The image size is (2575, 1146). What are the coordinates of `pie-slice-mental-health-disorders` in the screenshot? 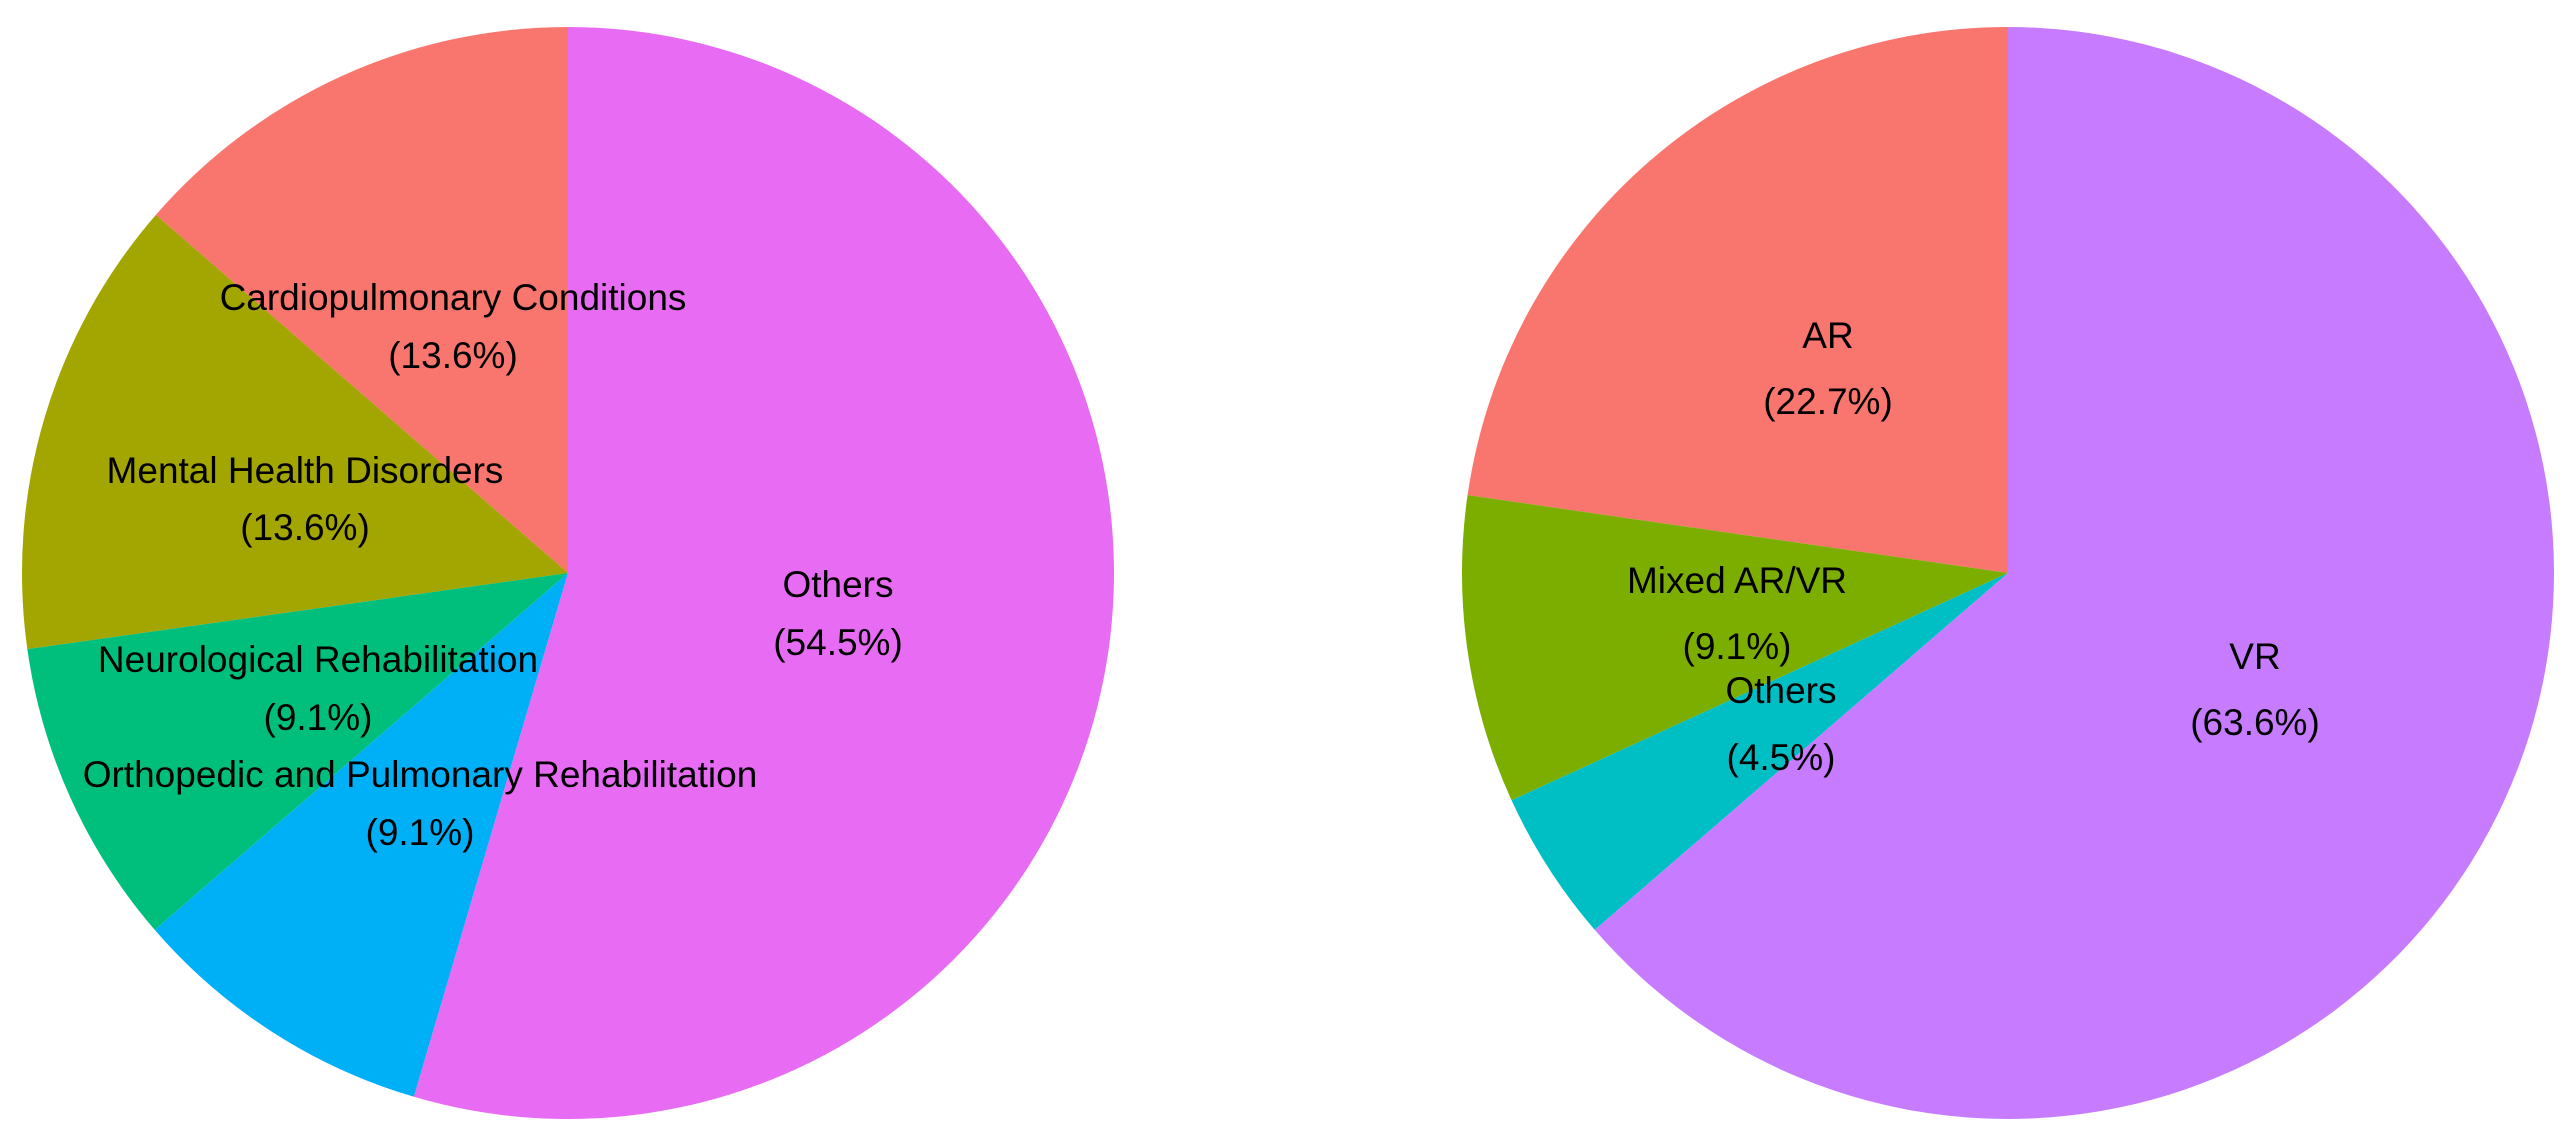 It's located at (295, 432).